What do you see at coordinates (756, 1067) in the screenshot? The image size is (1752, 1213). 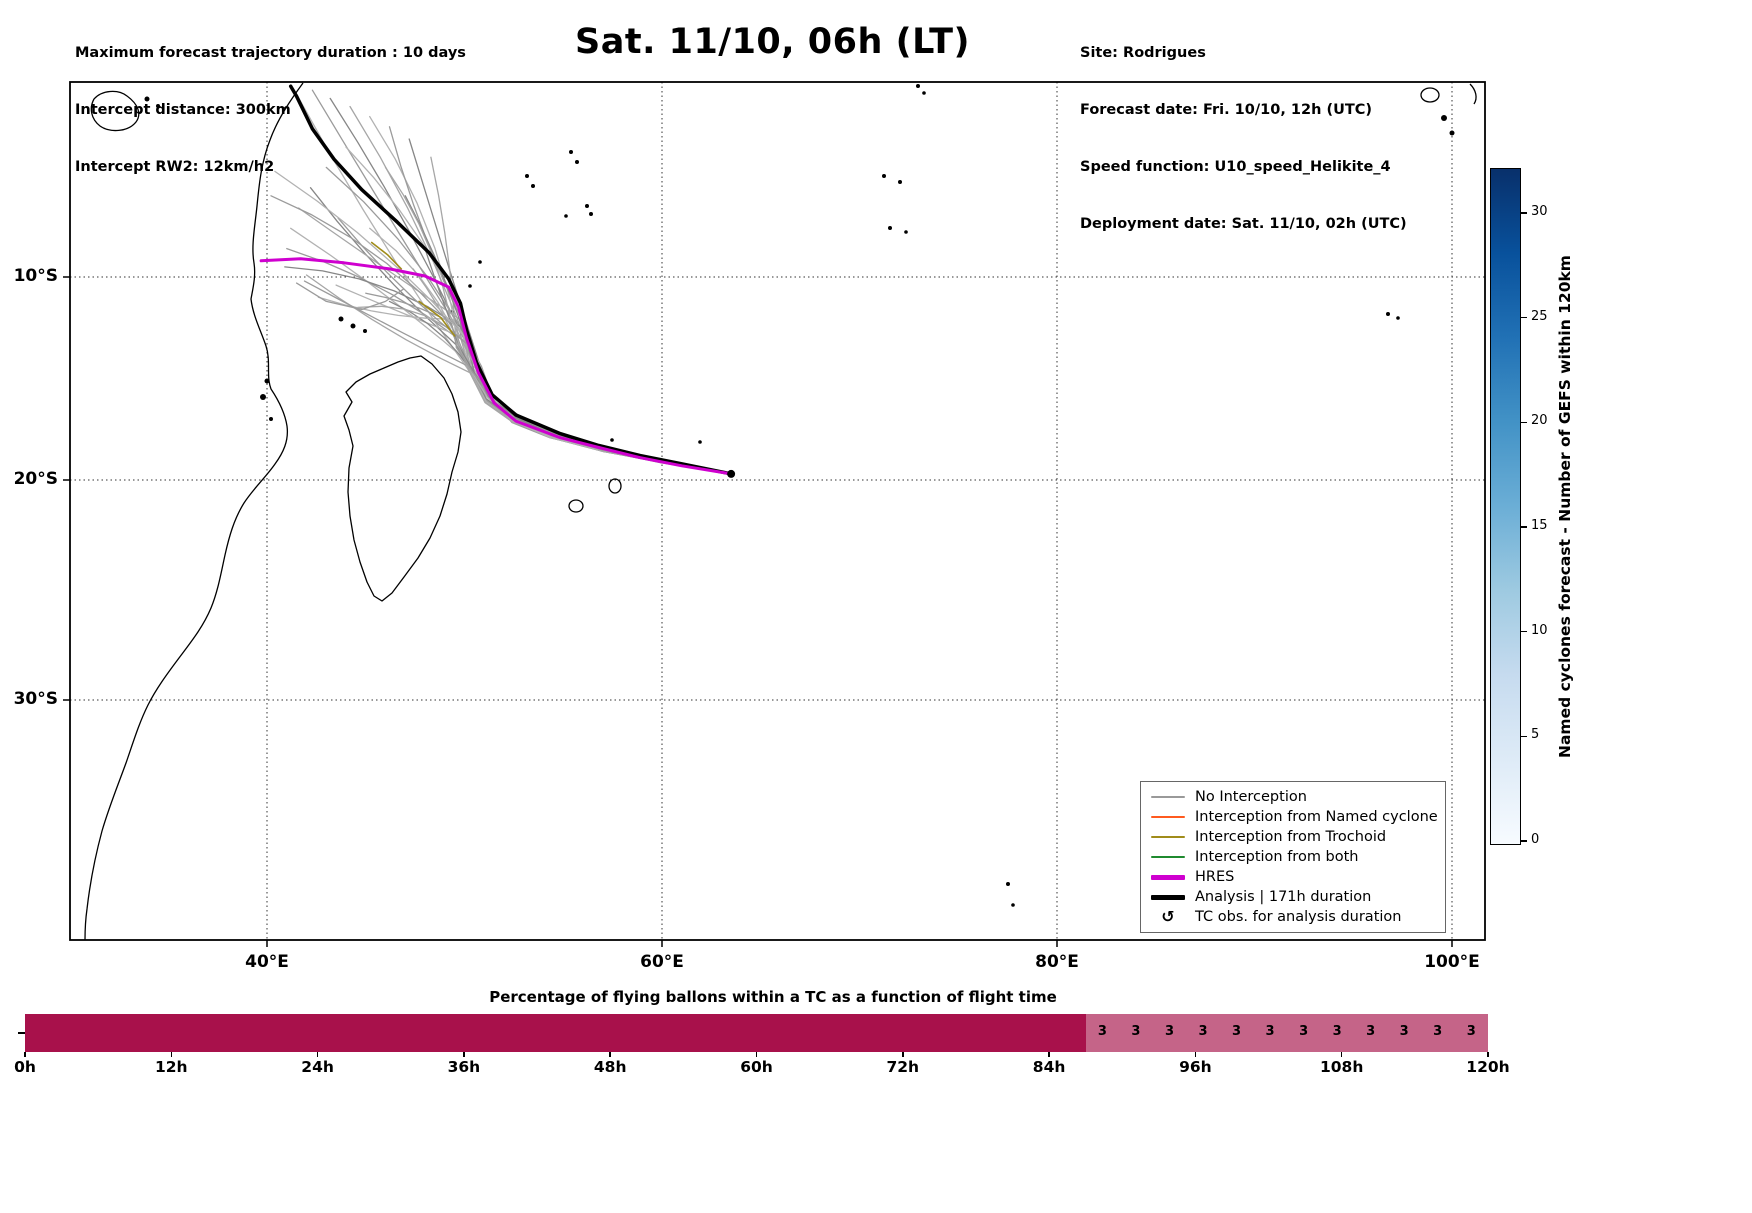 I see `flight-time-tick-label: 60h` at bounding box center [756, 1067].